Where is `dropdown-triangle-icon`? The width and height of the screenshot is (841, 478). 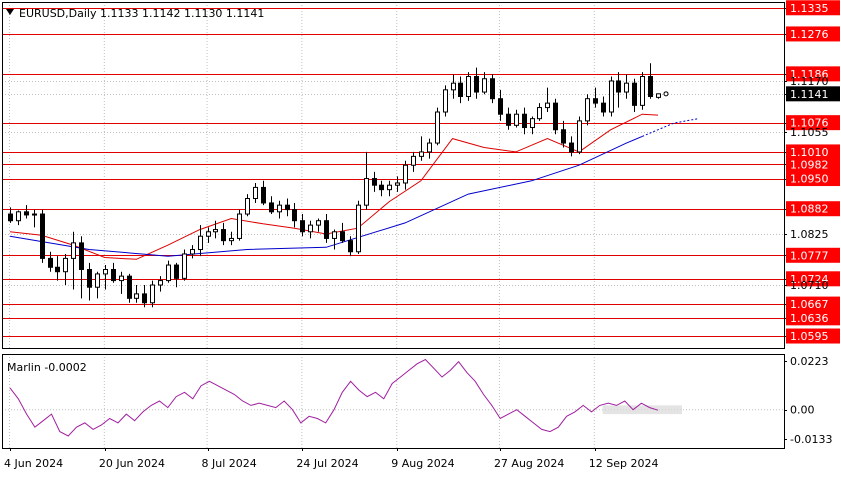 dropdown-triangle-icon is located at coordinates (10, 12).